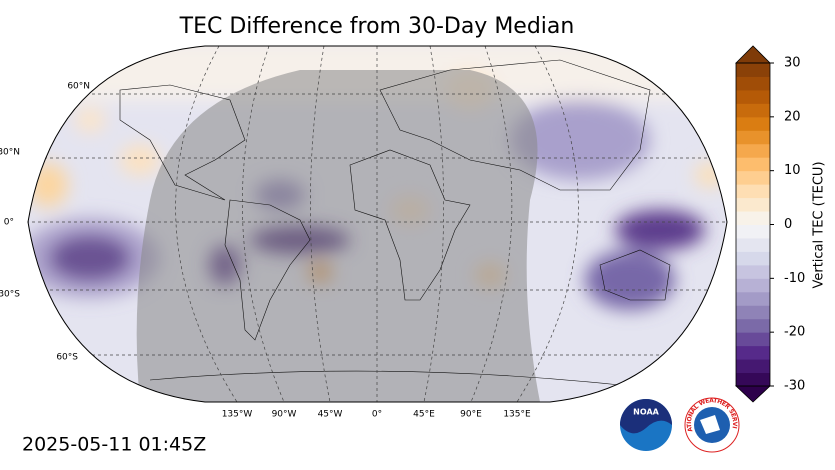 This screenshot has height=470, width=835. Describe the element at coordinates (114, 445) in the screenshot. I see `timestamp: 2025-05-11 01:45Z` at that location.